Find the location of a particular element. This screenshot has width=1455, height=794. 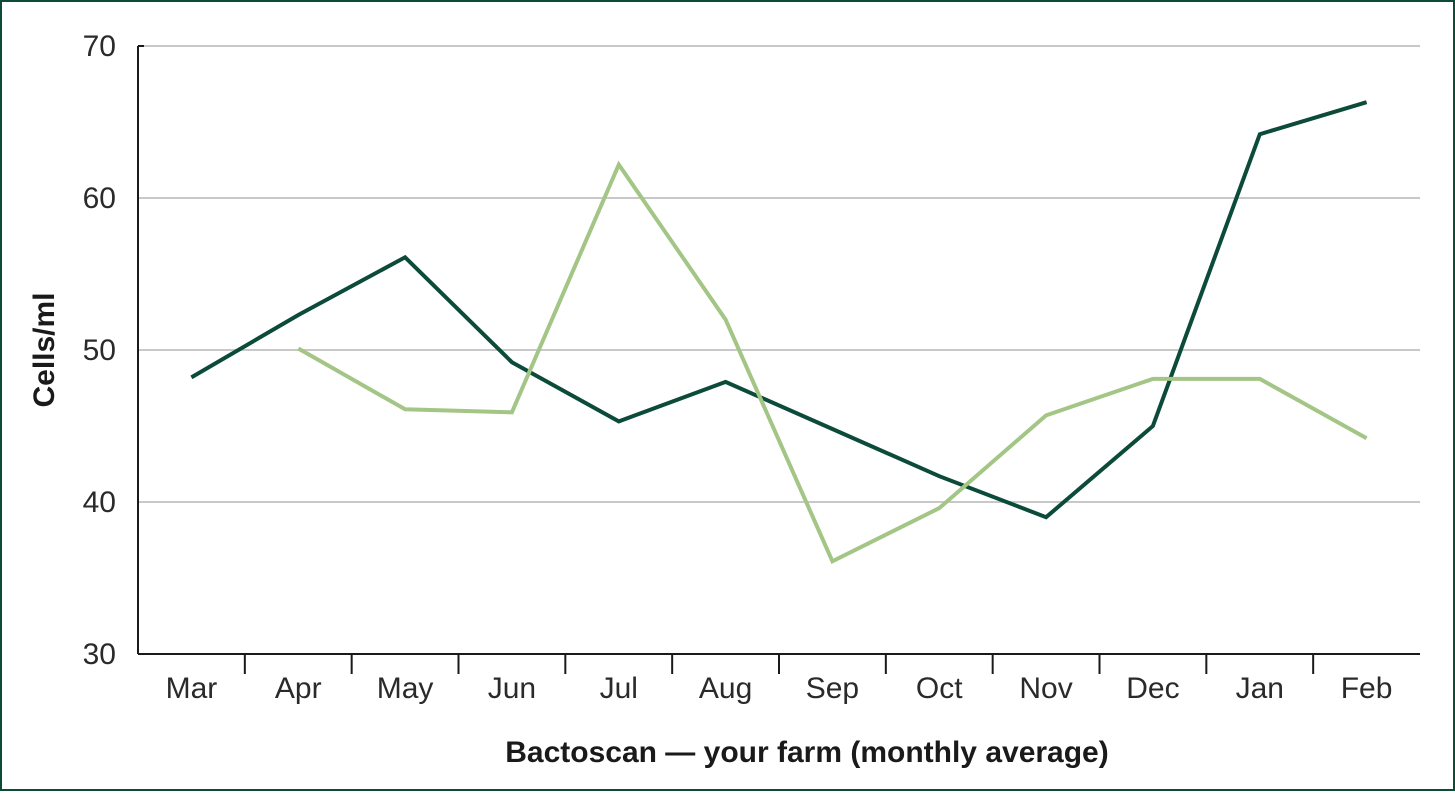

y-tick-label: 40 is located at coordinates (99, 502).